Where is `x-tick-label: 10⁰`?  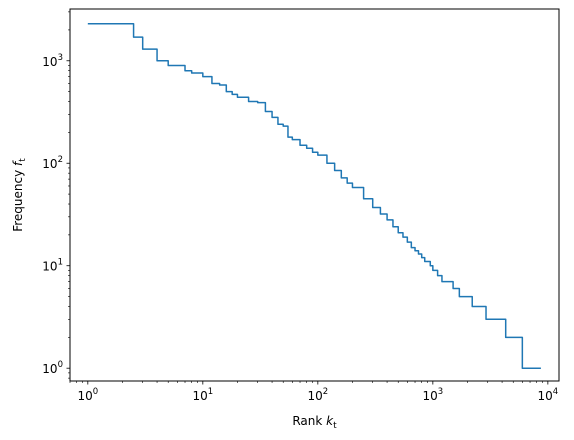 x-tick-label: 10⁰ is located at coordinates (87, 395).